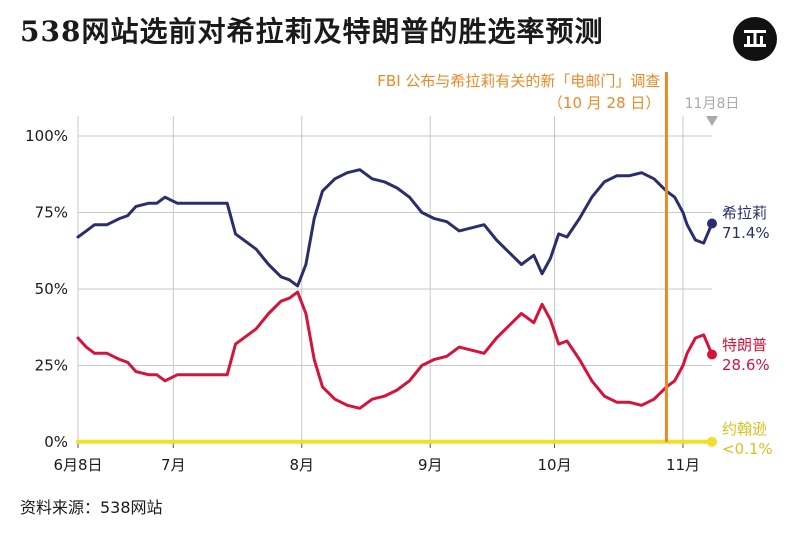  I want to click on x-tick-label: 6月8日, so click(77, 465).